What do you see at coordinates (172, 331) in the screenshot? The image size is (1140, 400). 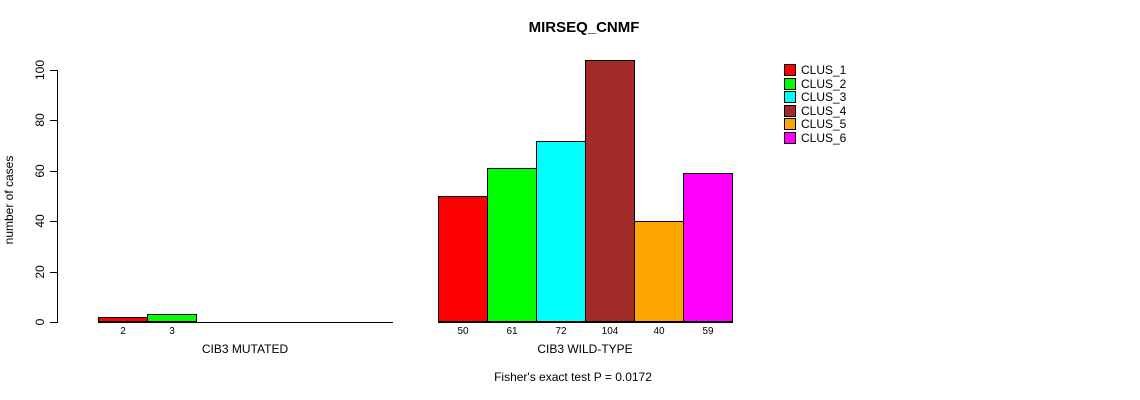 I see `bar-value-label: 3` at bounding box center [172, 331].